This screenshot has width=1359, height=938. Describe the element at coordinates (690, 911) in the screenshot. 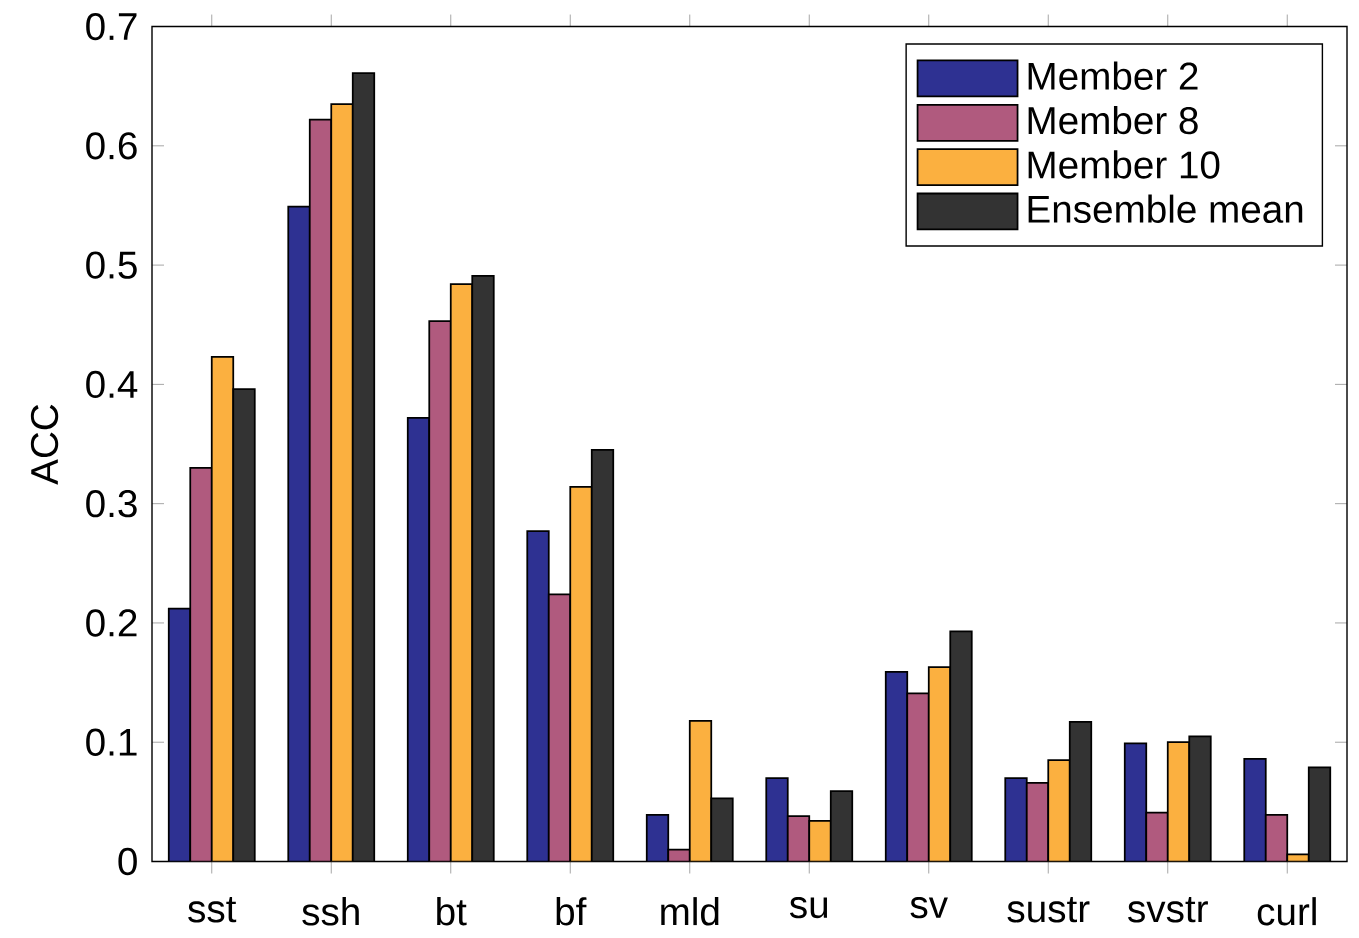

I see `x-tick-label: mld` at that location.